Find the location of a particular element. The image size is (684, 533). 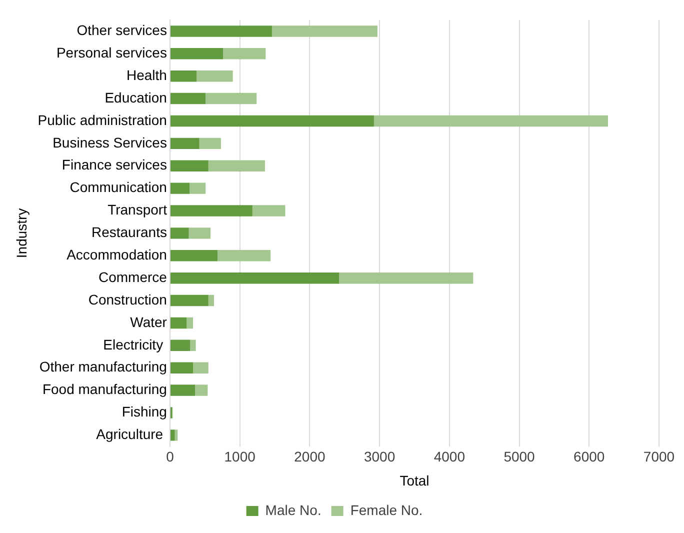

y-tick-label: Personal services is located at coordinates (111, 52).